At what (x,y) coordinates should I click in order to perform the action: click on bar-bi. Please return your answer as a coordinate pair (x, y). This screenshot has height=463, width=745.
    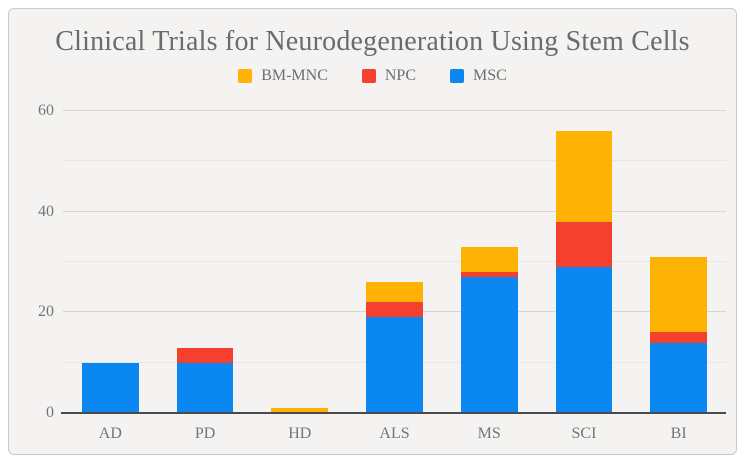
    Looking at the image, I should click on (679, 334).